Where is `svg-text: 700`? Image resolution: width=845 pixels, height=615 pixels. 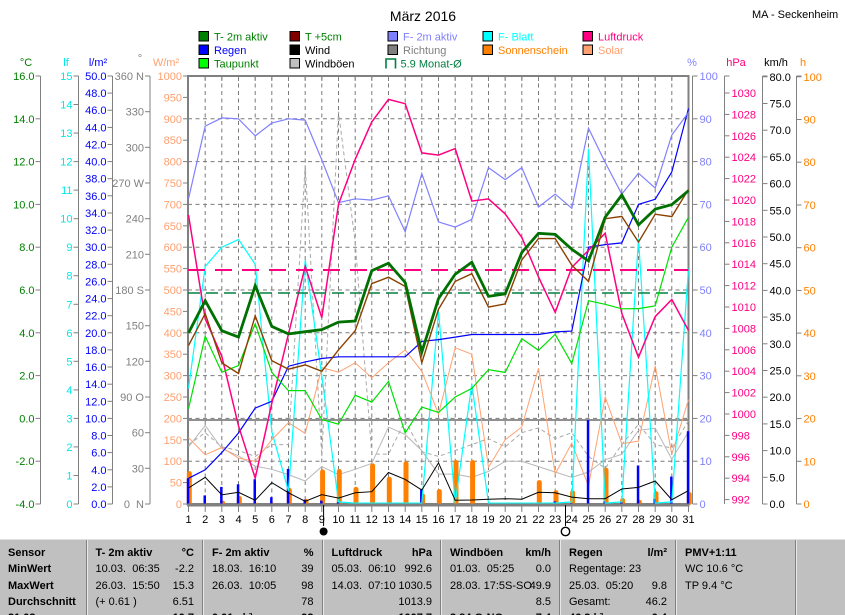 svg-text: 700 is located at coordinates (173, 205).